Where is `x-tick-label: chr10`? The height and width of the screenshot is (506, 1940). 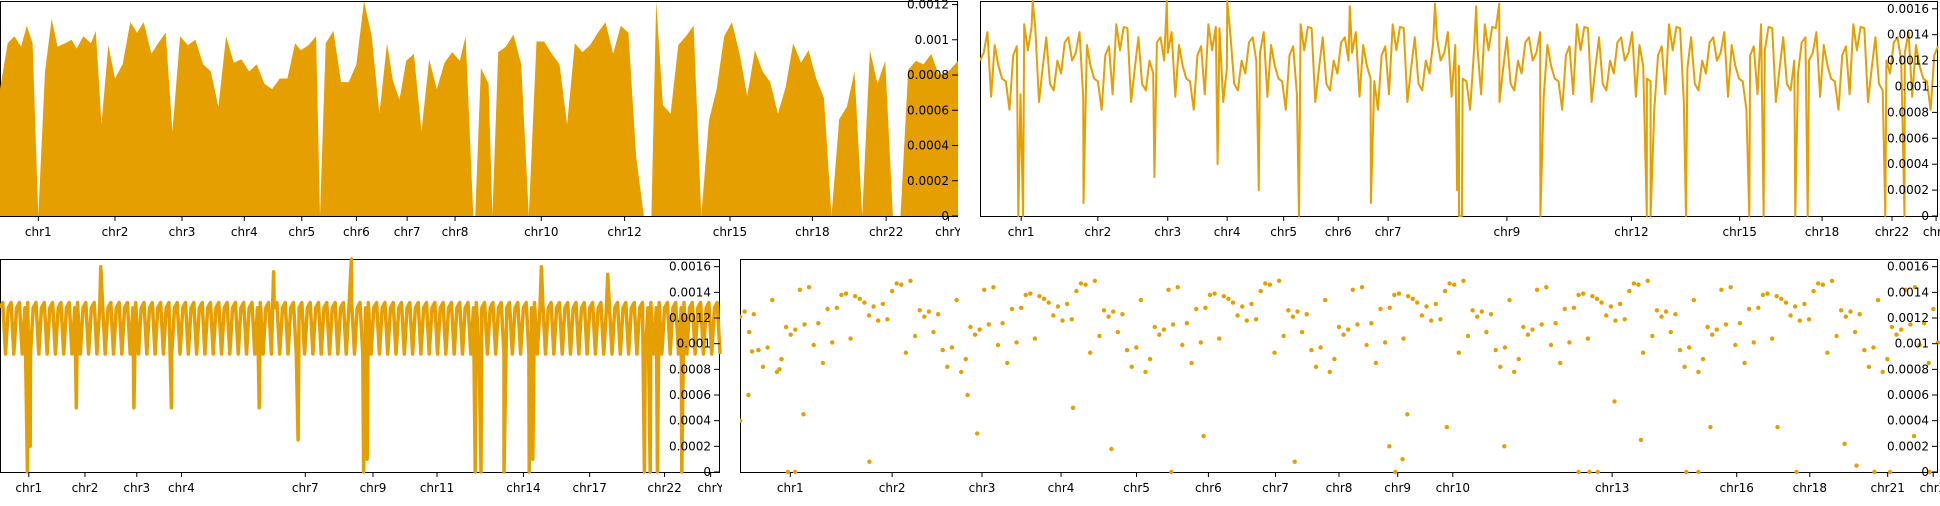
x-tick-label: chr10 is located at coordinates (1453, 488).